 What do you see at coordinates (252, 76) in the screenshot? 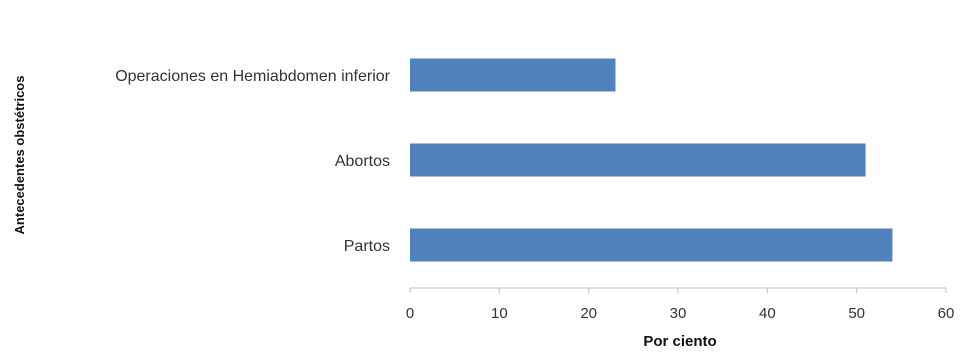
I see `category-label: Operaciones en Hemiabdomen inferior` at bounding box center [252, 76].